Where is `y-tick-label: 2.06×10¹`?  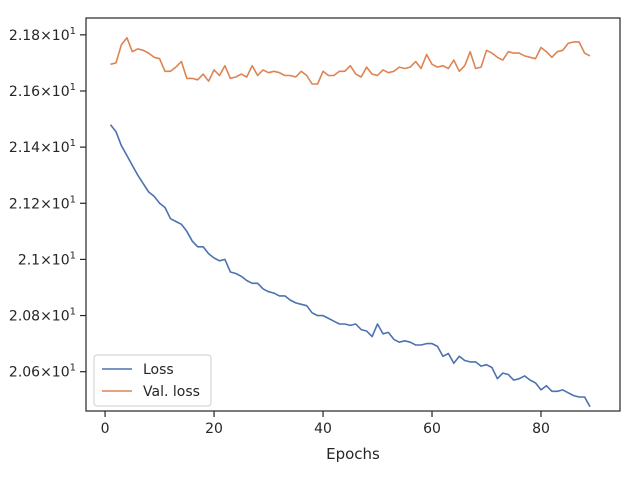
y-tick-label: 2.06×10¹ is located at coordinates (42, 372).